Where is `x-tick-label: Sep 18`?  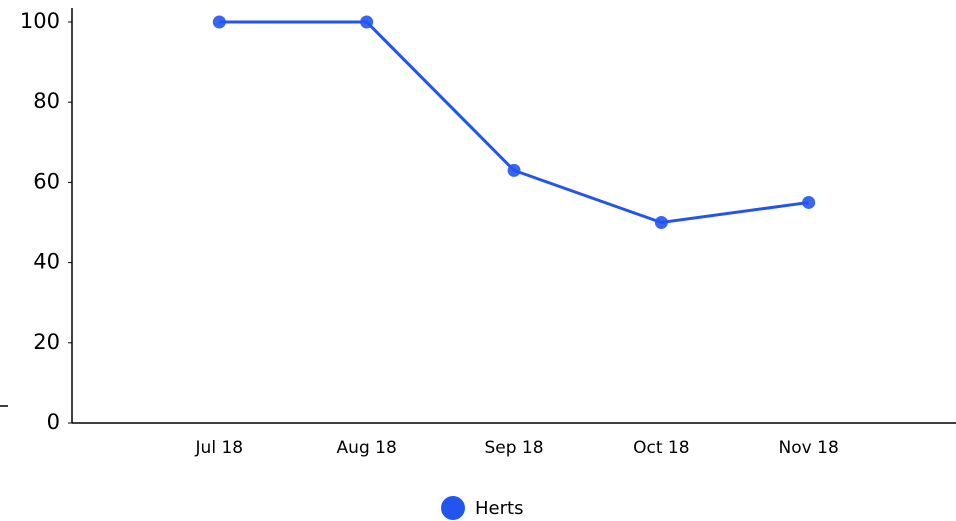 x-tick-label: Sep 18 is located at coordinates (513, 448).